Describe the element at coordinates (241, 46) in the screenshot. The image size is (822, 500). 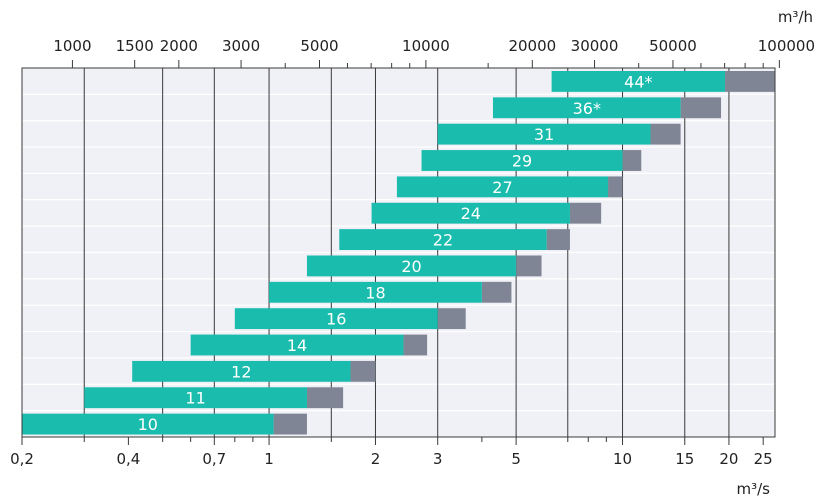
I see `top-axis-tick-label: 3000` at that location.